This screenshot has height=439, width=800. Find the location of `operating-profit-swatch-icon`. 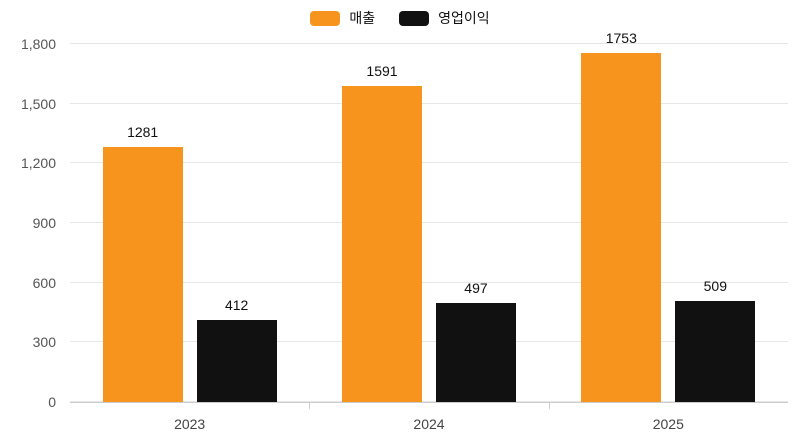

operating-profit-swatch-icon is located at coordinates (414, 18).